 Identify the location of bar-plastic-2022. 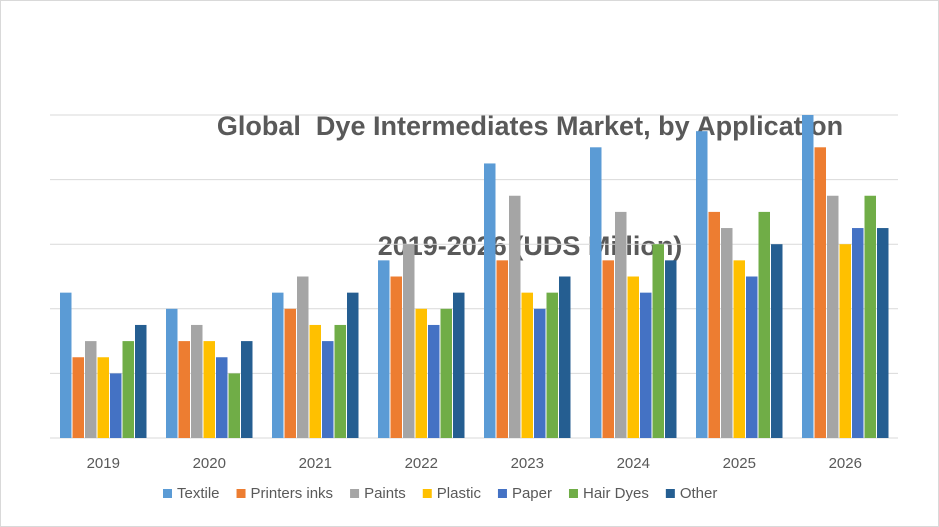
(421, 373).